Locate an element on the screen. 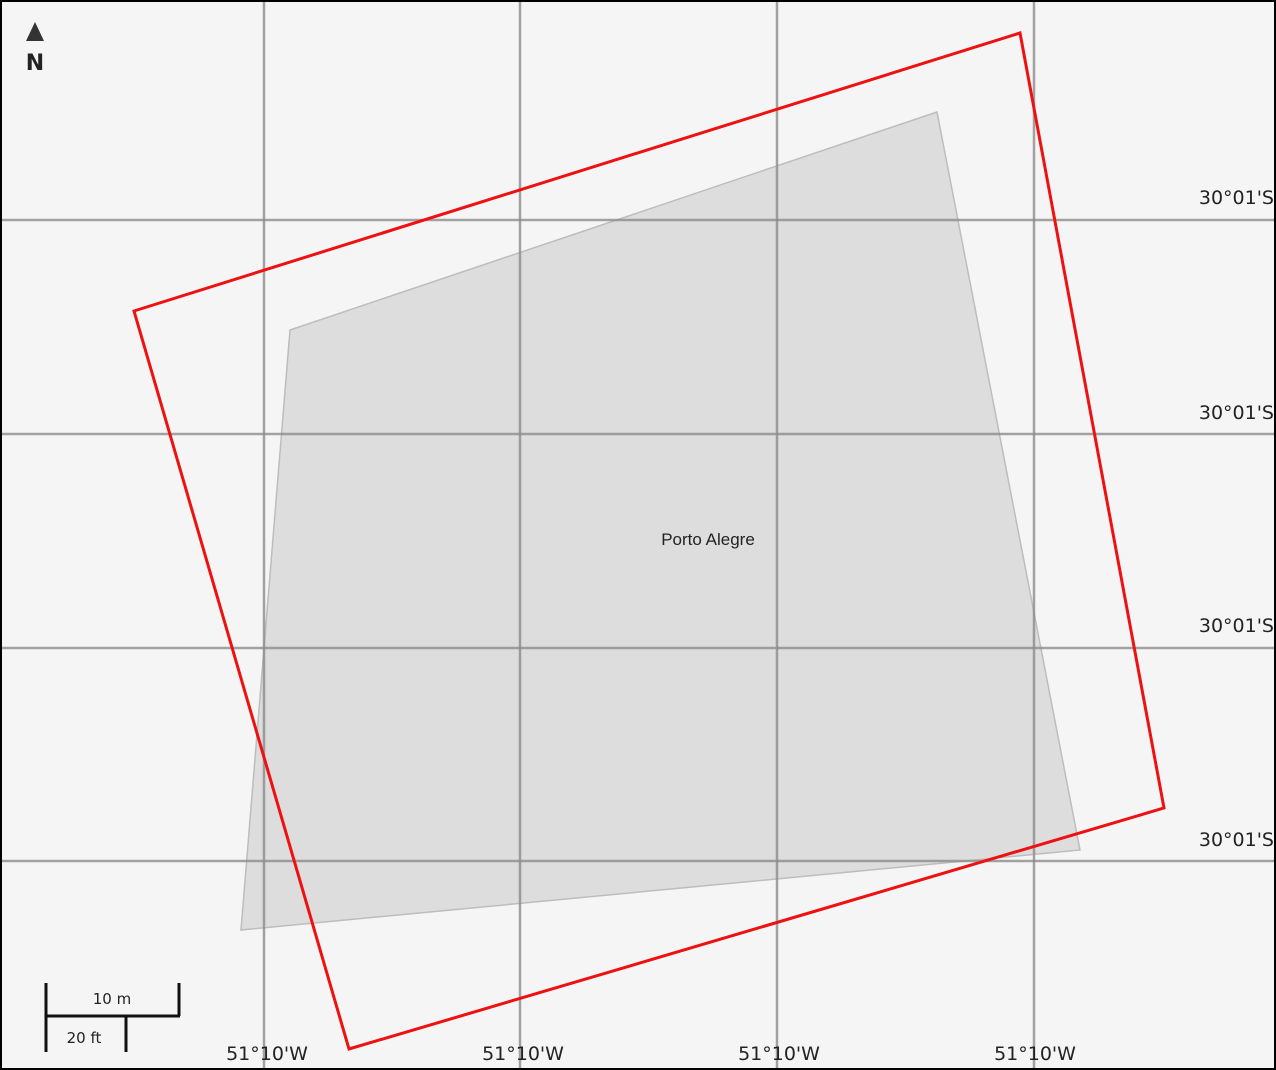  place-label: Porto Alegre is located at coordinates (708, 539).